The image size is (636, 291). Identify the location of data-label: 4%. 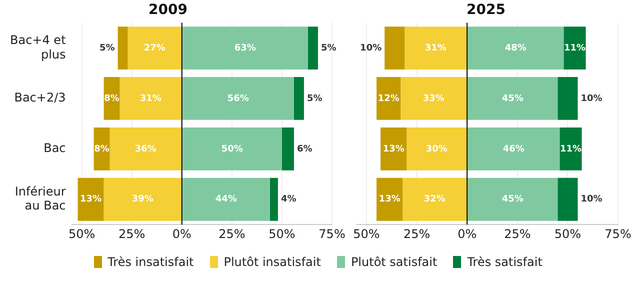
(288, 199).